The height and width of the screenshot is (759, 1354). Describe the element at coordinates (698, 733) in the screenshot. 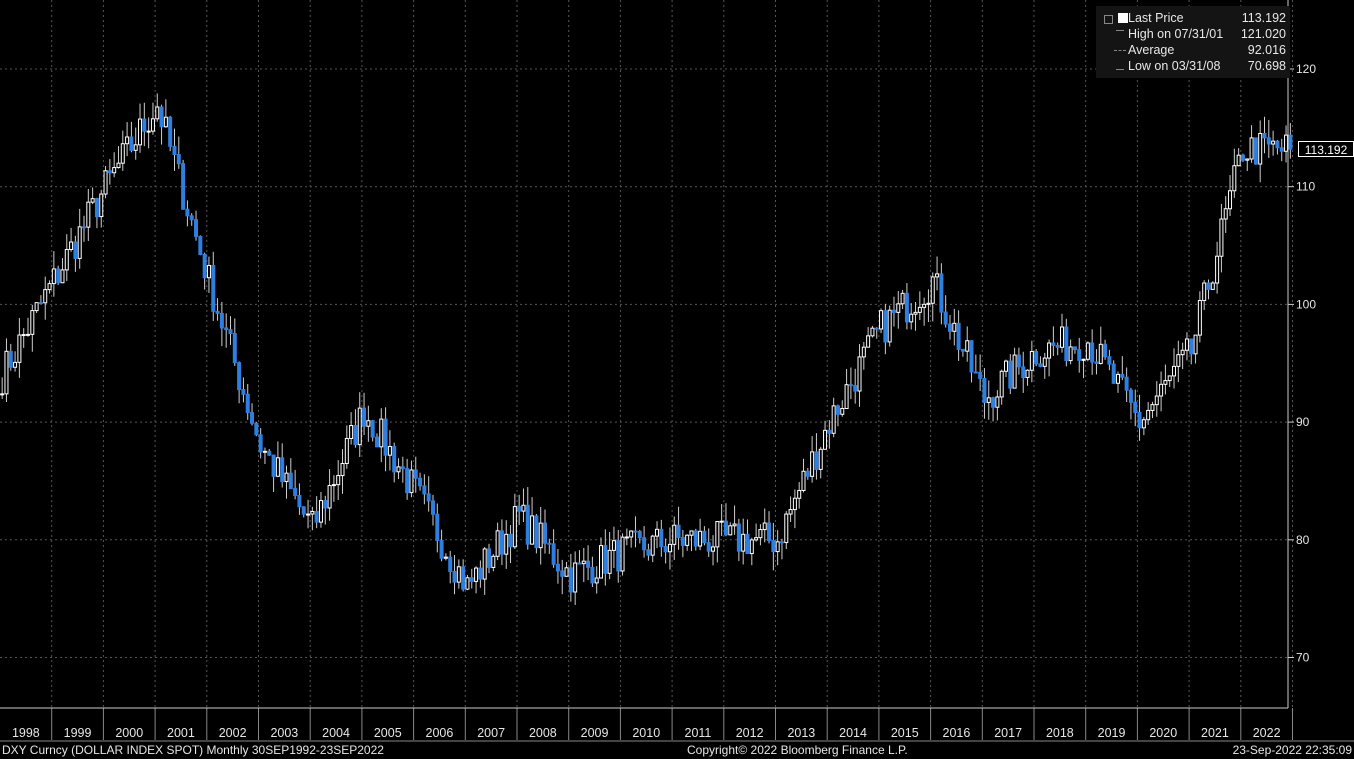

I see `x-tick-label: 2011` at that location.